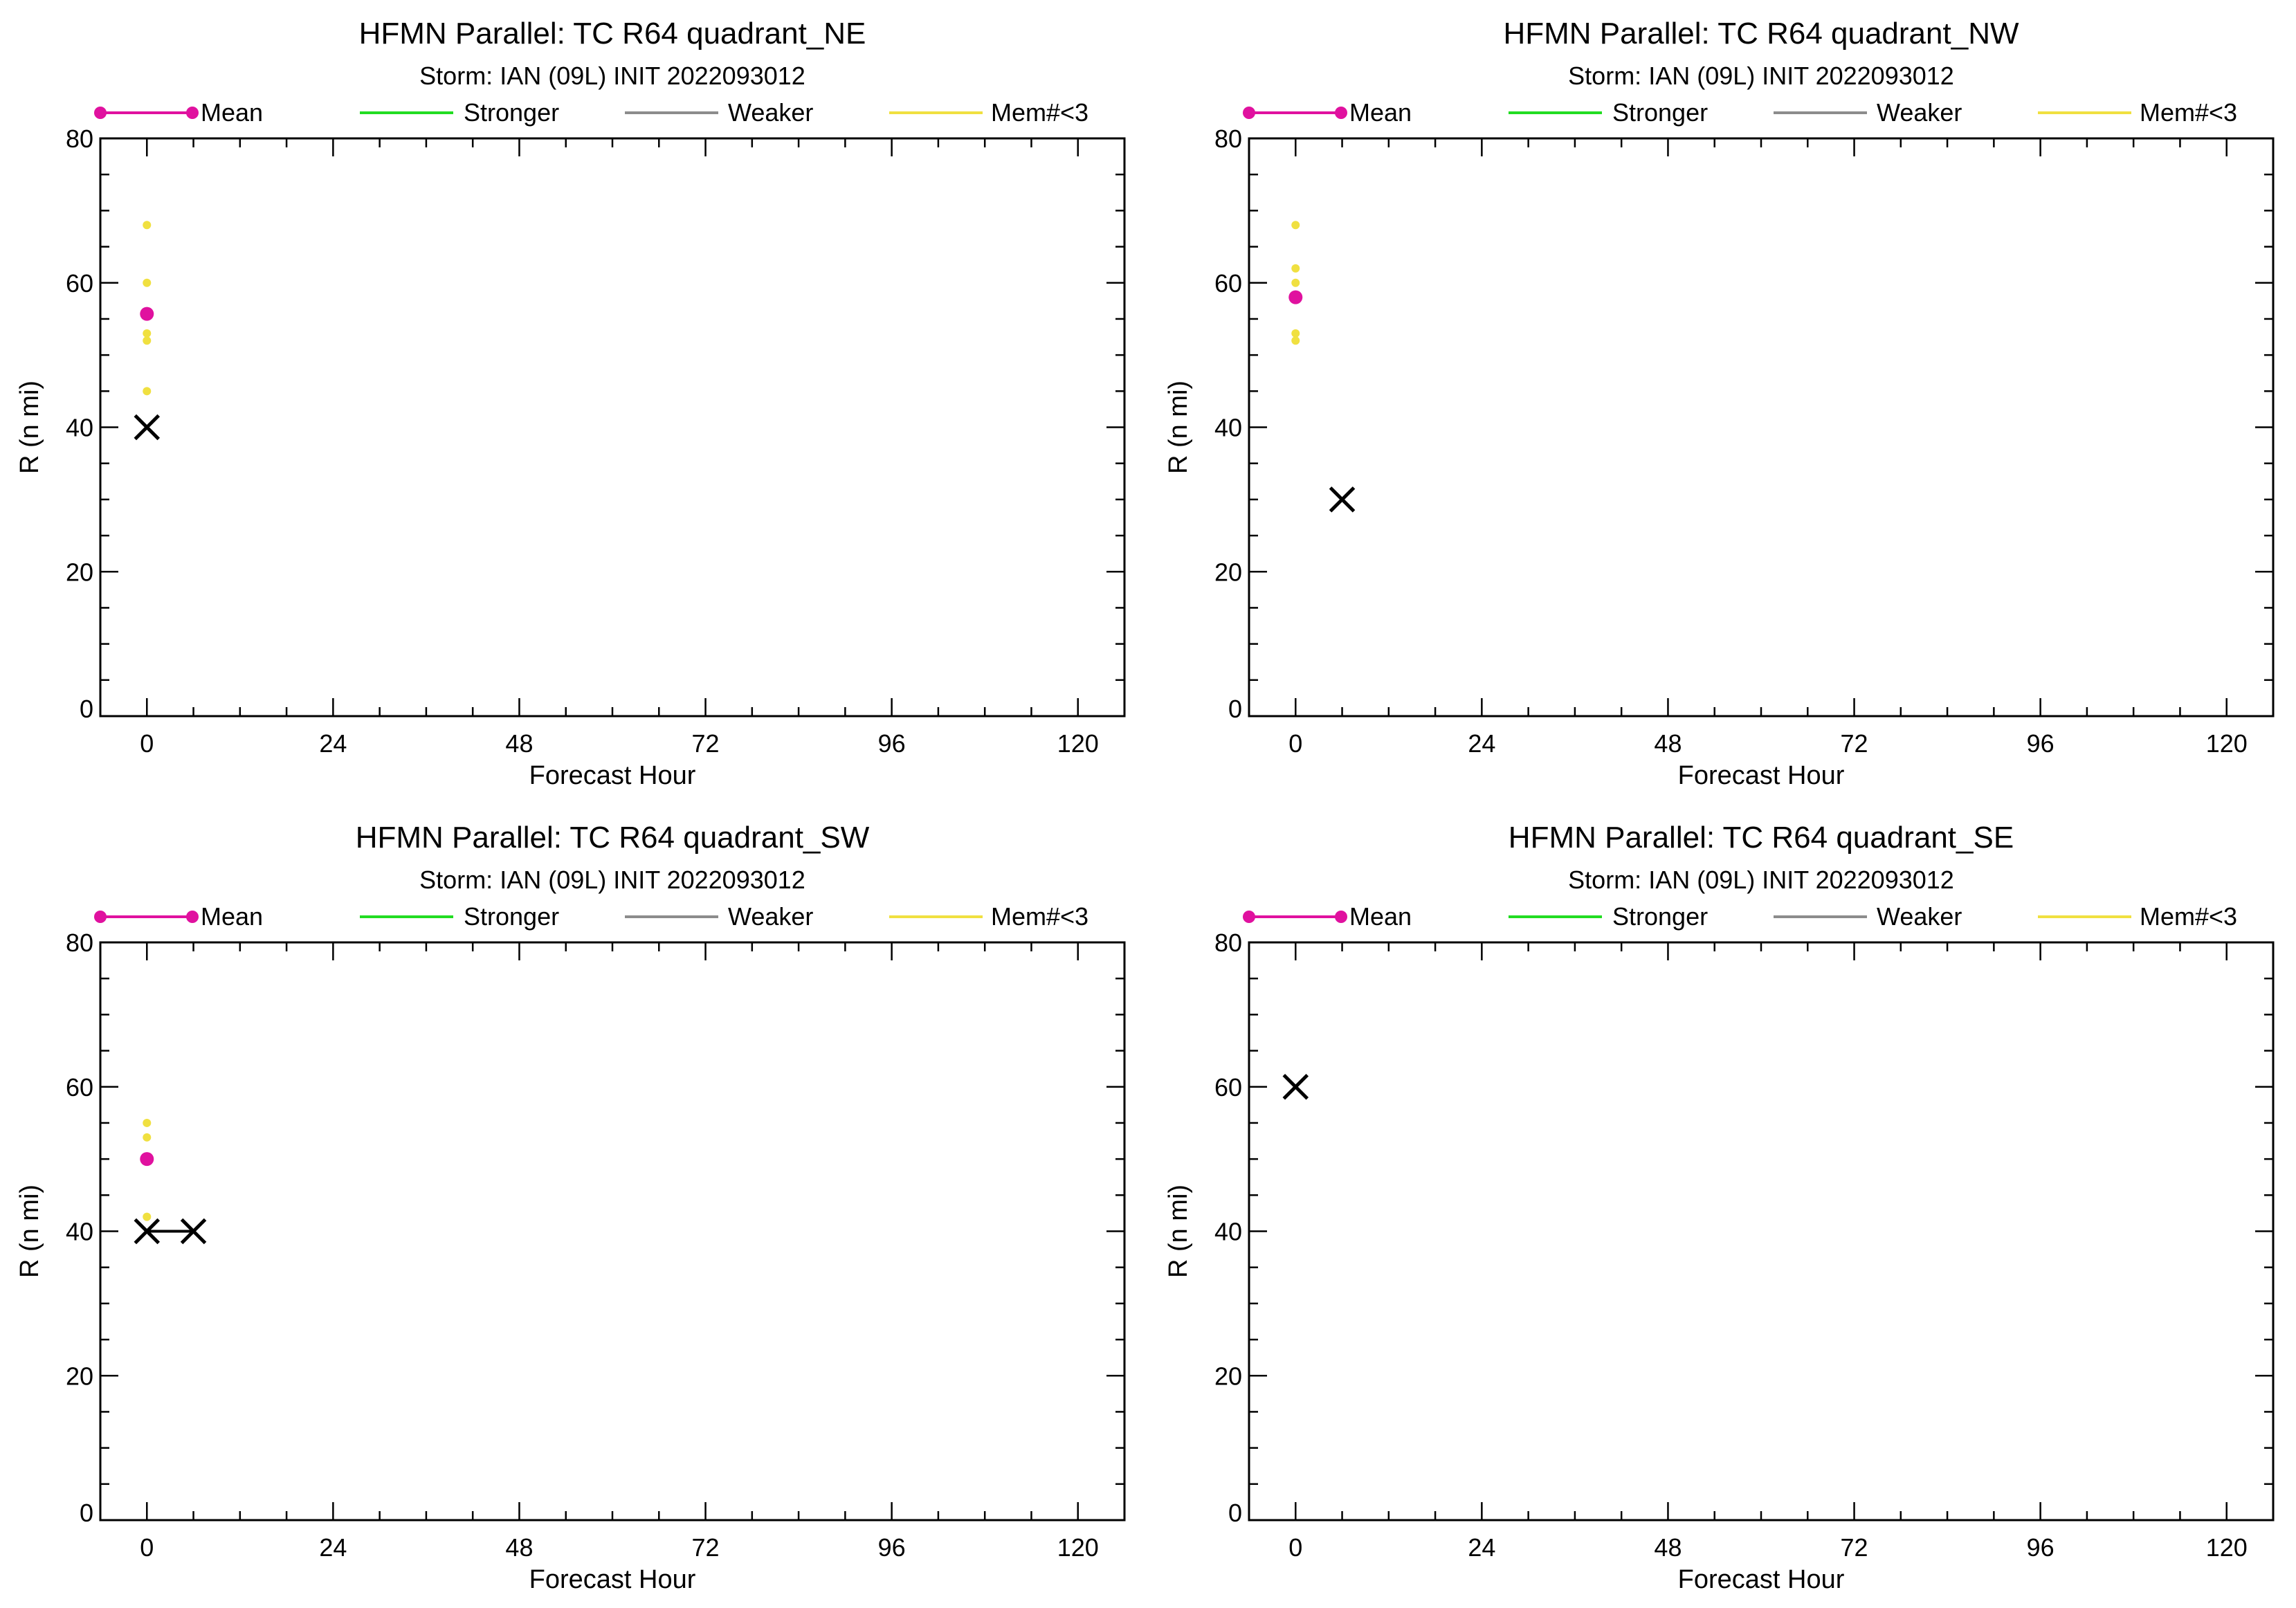 The width and height of the screenshot is (2296, 1608). What do you see at coordinates (892, 1547) in the screenshot?
I see `x-tick-label: 96` at bounding box center [892, 1547].